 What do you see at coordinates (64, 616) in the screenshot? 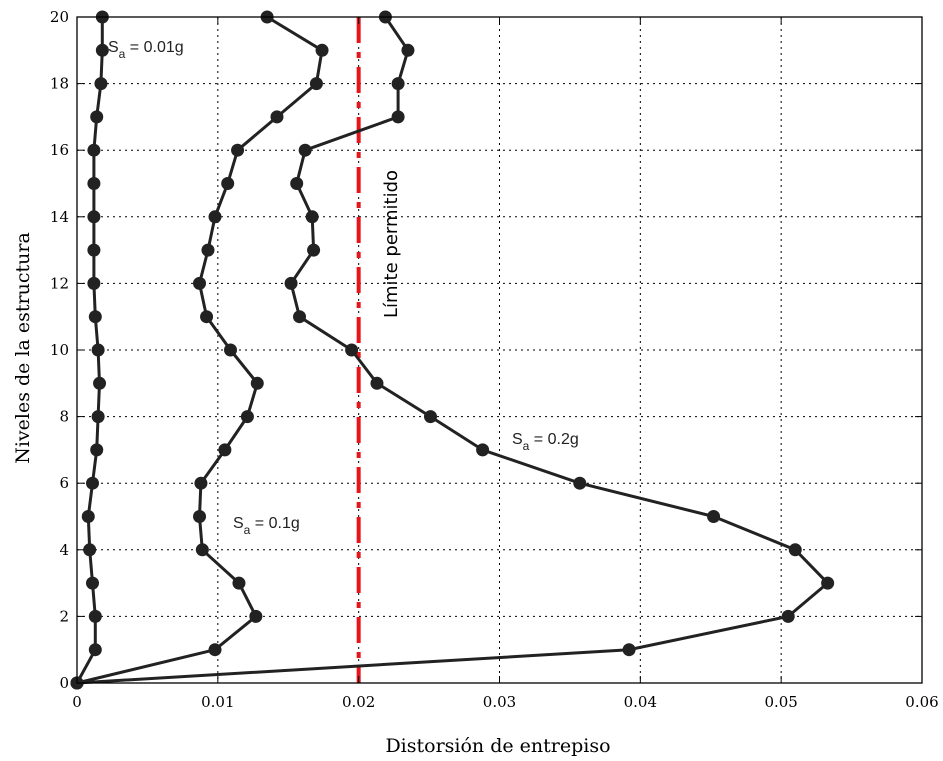
I see `y-tick-label: 2` at bounding box center [64, 616].